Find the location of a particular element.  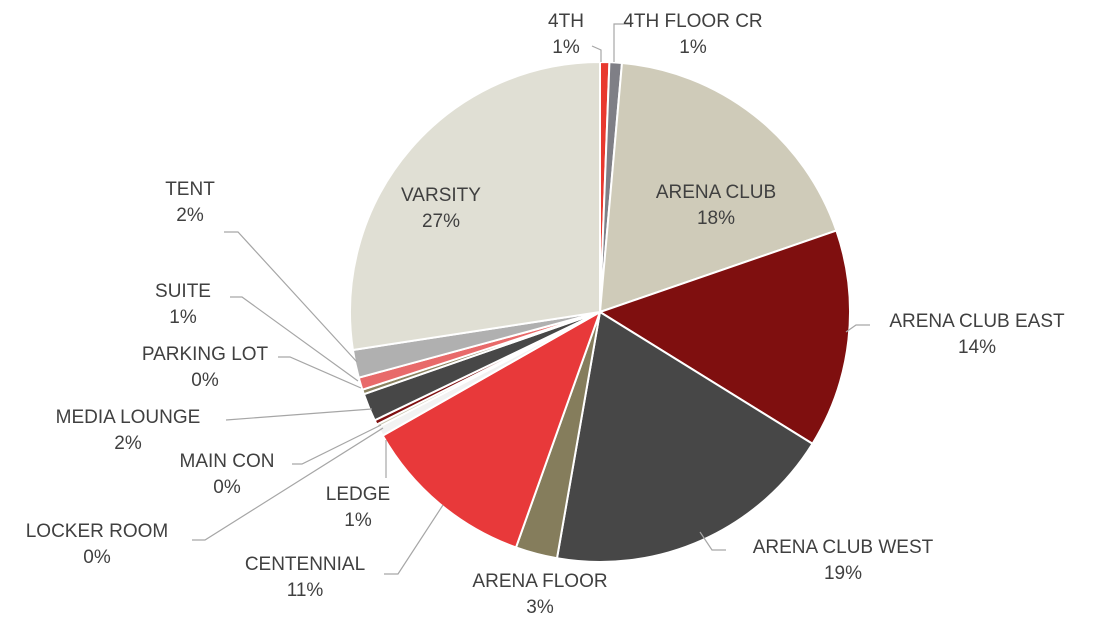

slice-value-label: 14% is located at coordinates (977, 347).